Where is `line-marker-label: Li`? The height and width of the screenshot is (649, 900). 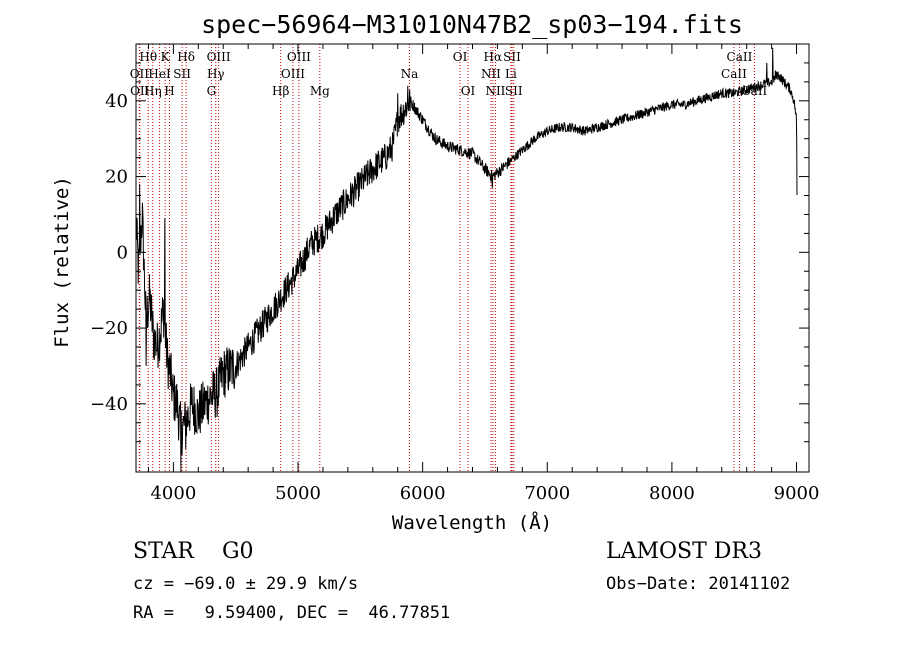 line-marker-label: Li is located at coordinates (511, 74).